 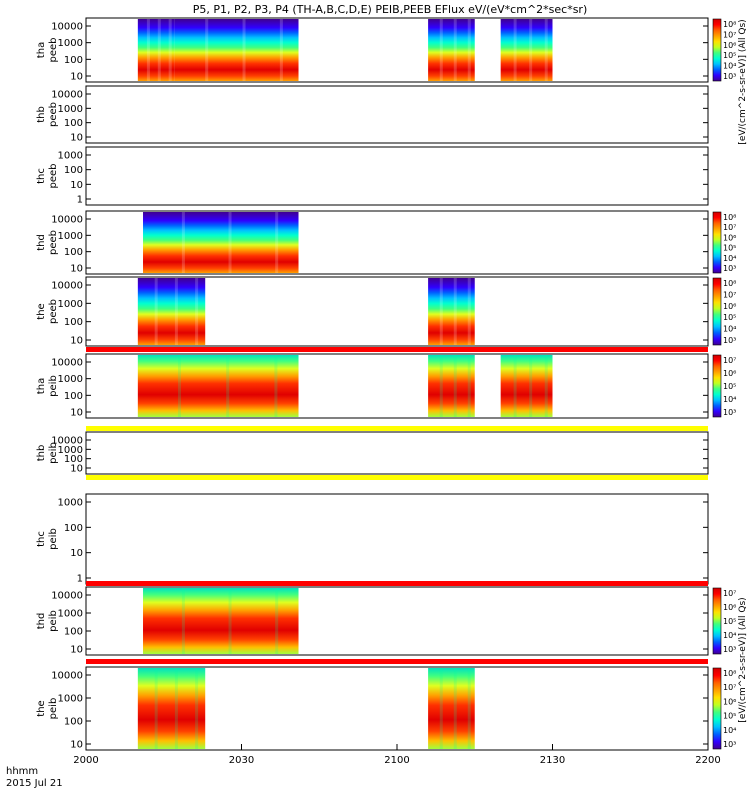 What do you see at coordinates (552, 760) in the screenshot?
I see `x-tick-label: 2130` at bounding box center [552, 760].